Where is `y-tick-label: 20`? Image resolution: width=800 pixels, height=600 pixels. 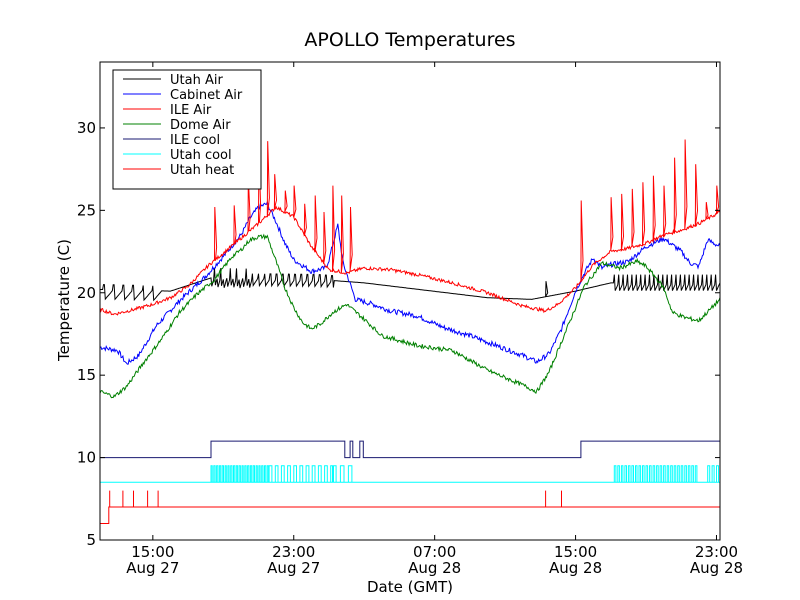 y-tick-label: 20 is located at coordinates (86, 293).